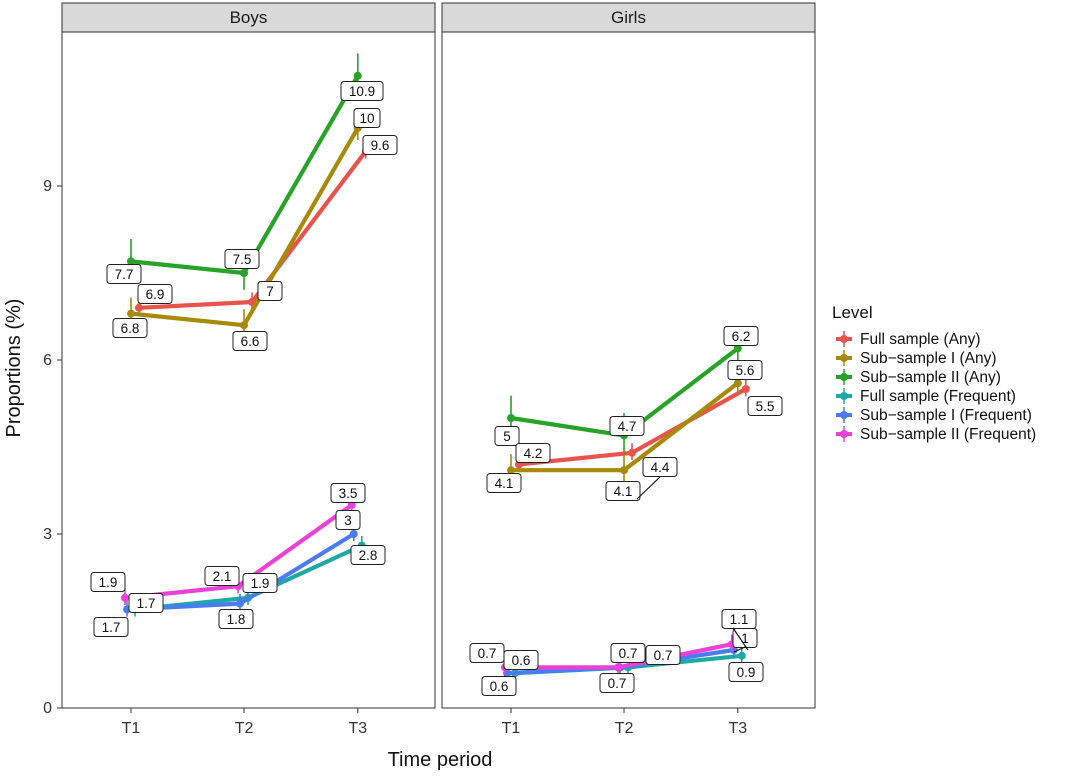 This screenshot has width=1084, height=778. I want to click on data-label-text: 0.7, so click(628, 653).